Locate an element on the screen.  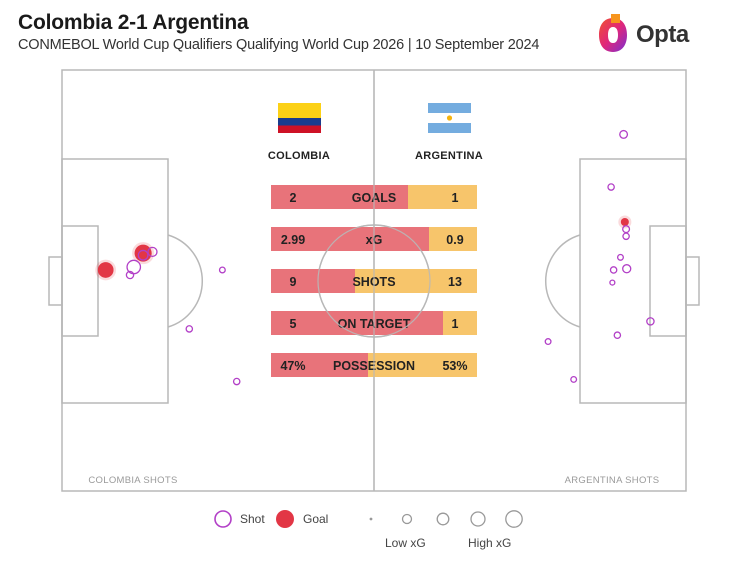
brand-logo: Opta is located at coordinates (642, 35).